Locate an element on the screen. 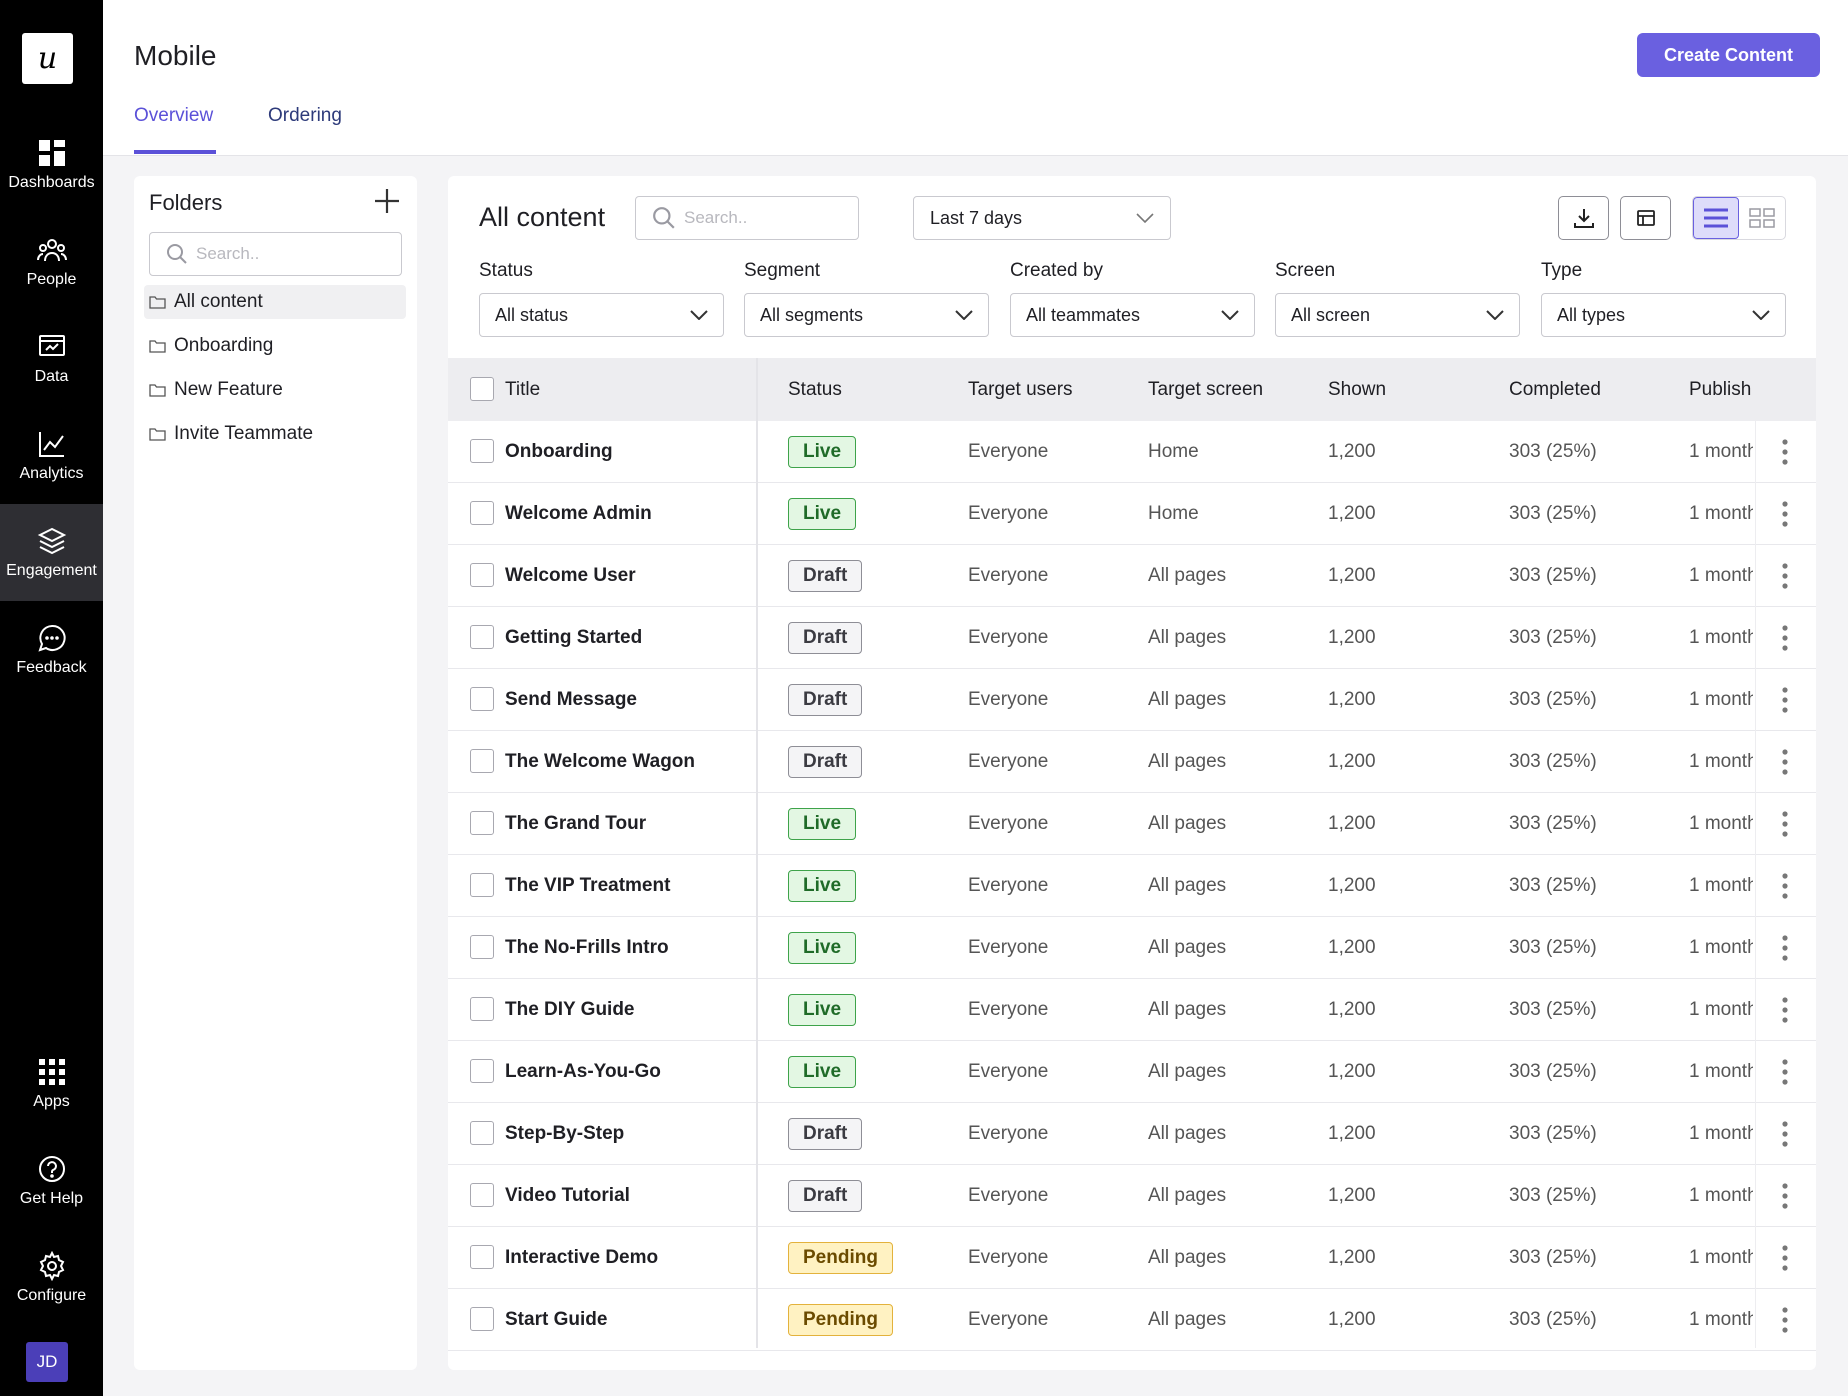 This screenshot has width=1848, height=1396. nav-item-apps: Apps is located at coordinates (51, 1083).